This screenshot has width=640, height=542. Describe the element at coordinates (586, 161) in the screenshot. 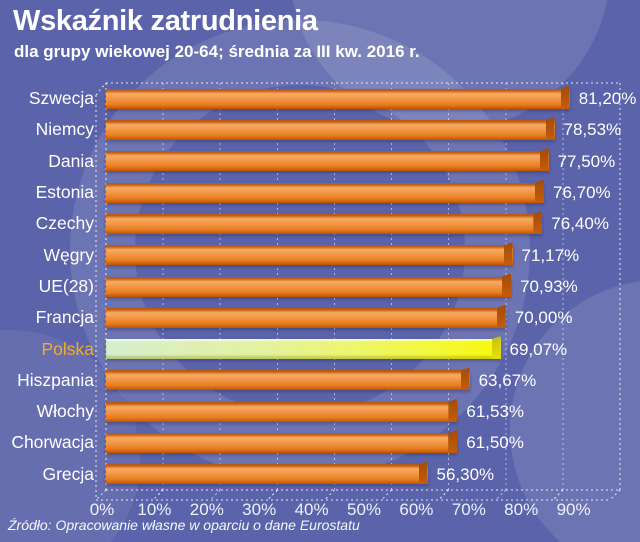

I see `value-label: 77,50%` at that location.